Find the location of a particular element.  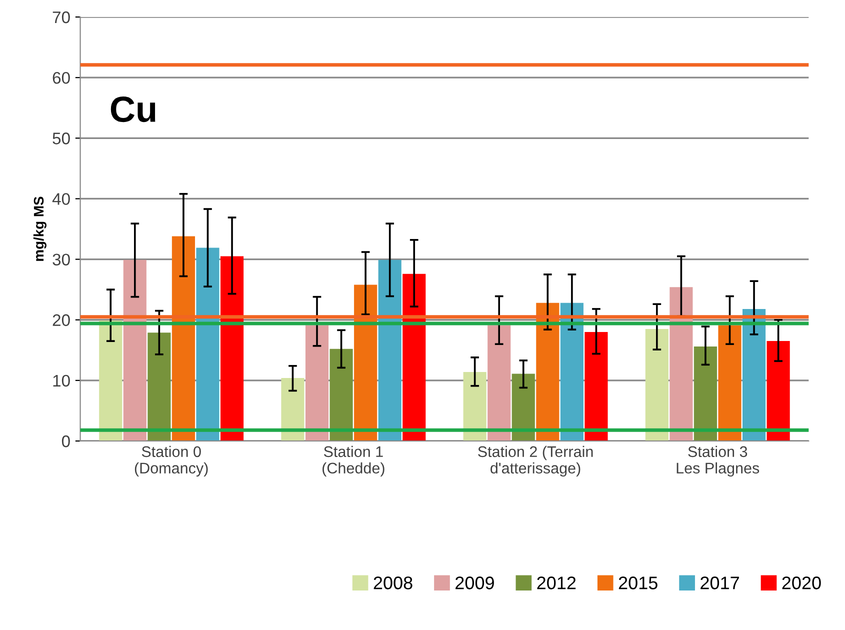

y-axis-title: mg/kg MS is located at coordinates (39, 228).